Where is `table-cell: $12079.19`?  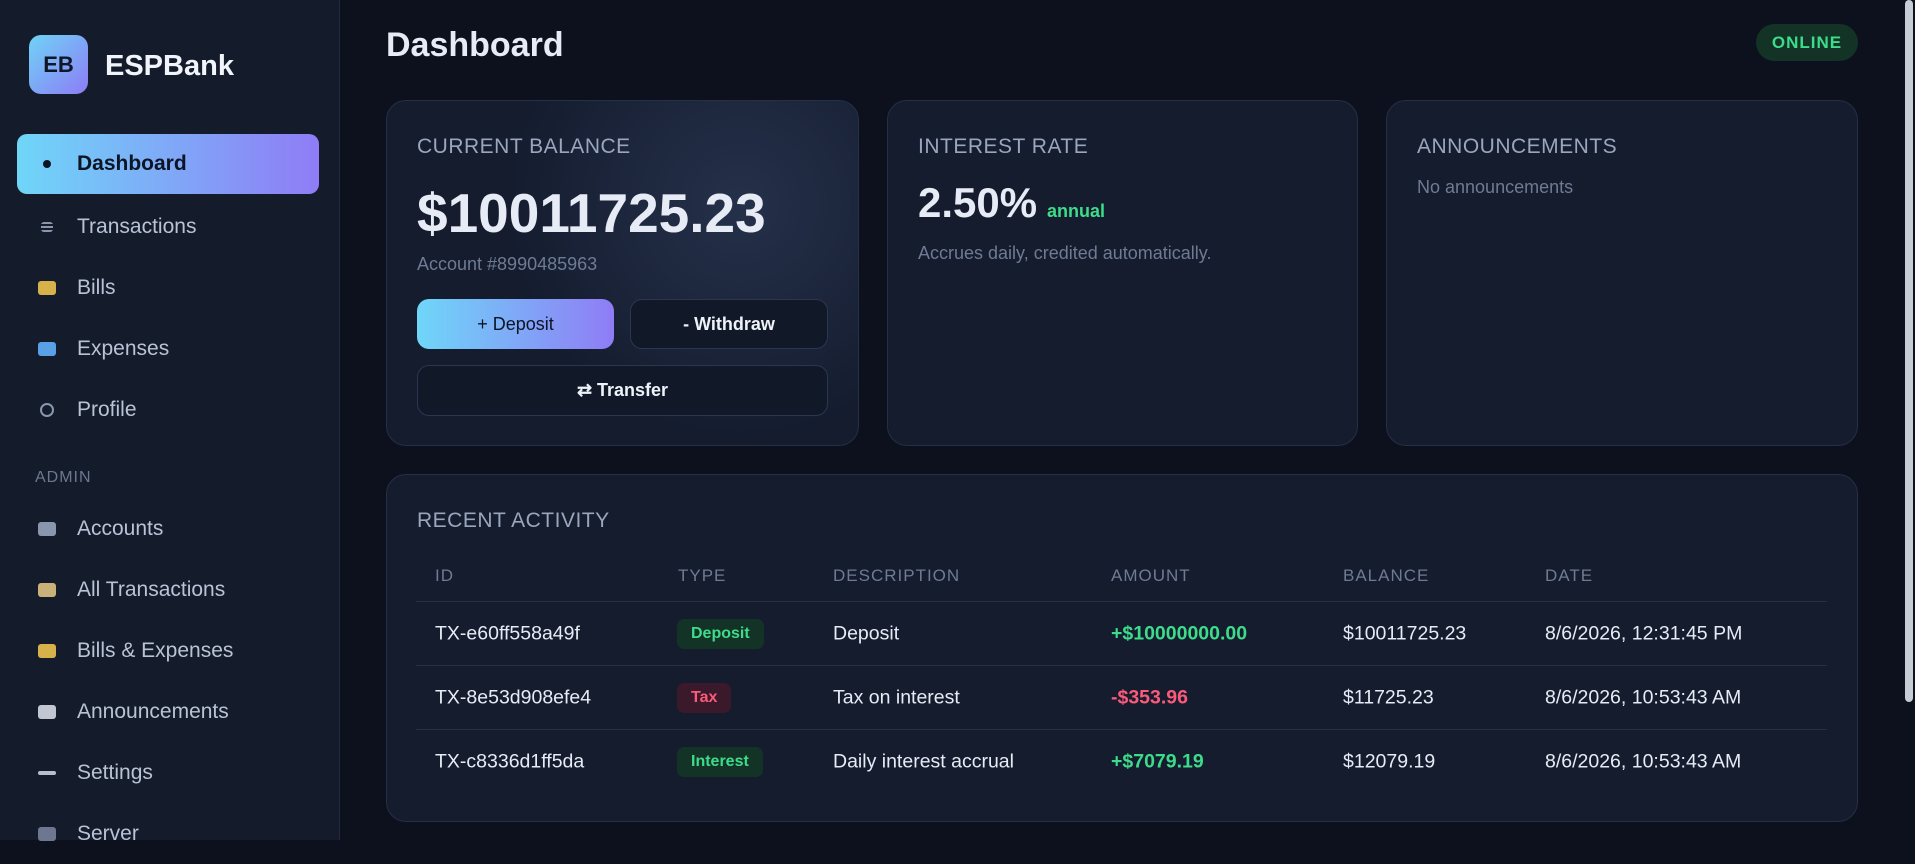
table-cell: $12079.19 is located at coordinates (1389, 761).